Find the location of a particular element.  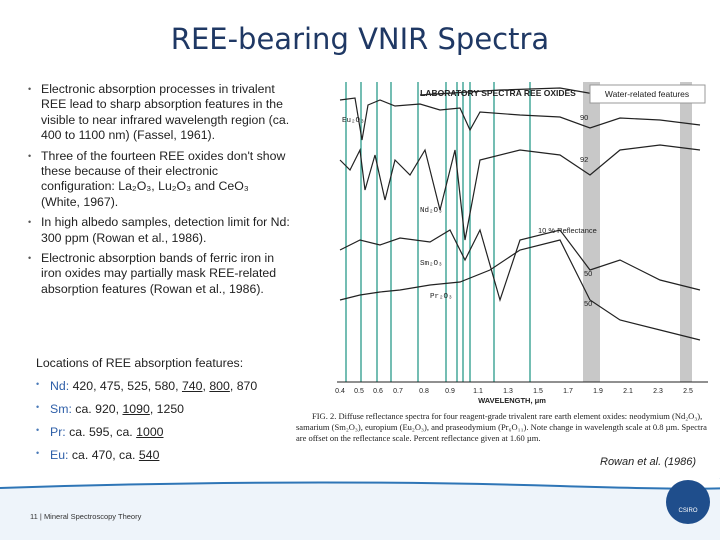

wavelengths: 540 is located at coordinates (149, 455).